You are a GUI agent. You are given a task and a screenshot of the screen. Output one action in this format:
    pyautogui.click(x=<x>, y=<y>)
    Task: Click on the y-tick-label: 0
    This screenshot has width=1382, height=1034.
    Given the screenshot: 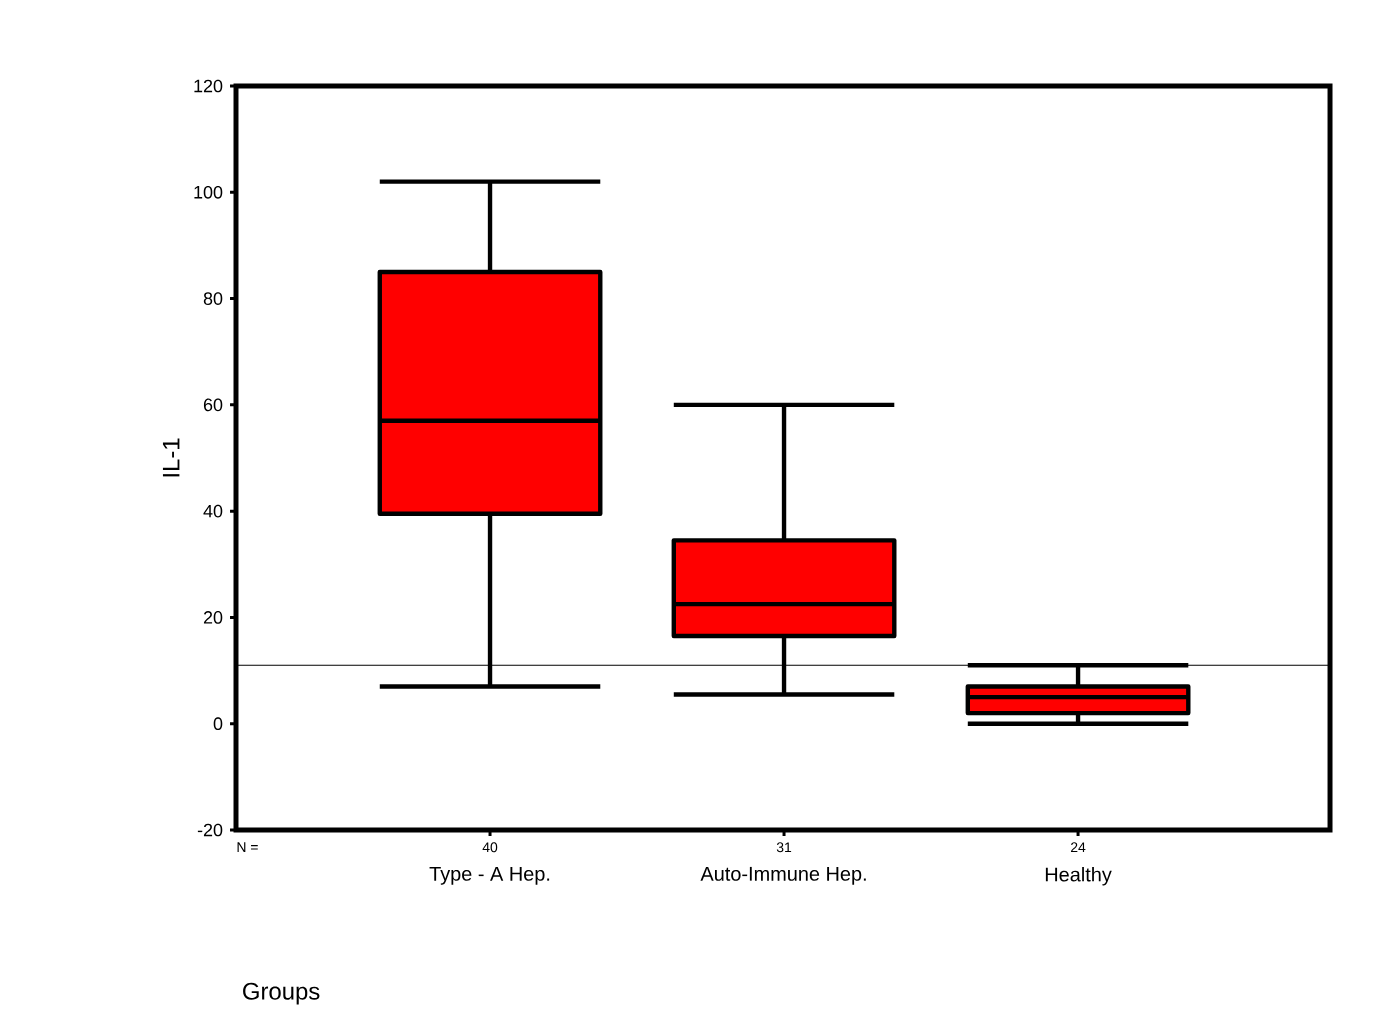 What is the action you would take?
    pyautogui.click(x=218, y=724)
    